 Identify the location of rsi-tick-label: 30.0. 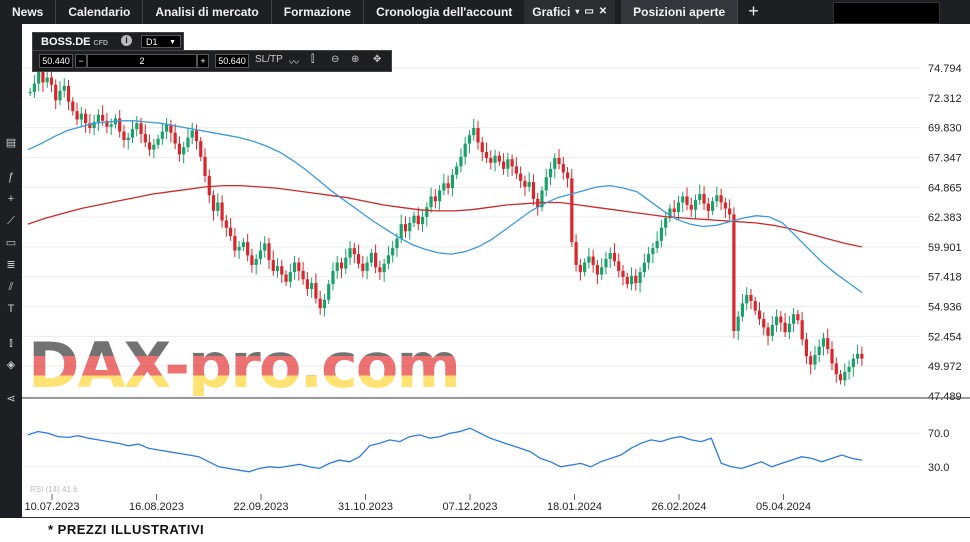
(938, 468).